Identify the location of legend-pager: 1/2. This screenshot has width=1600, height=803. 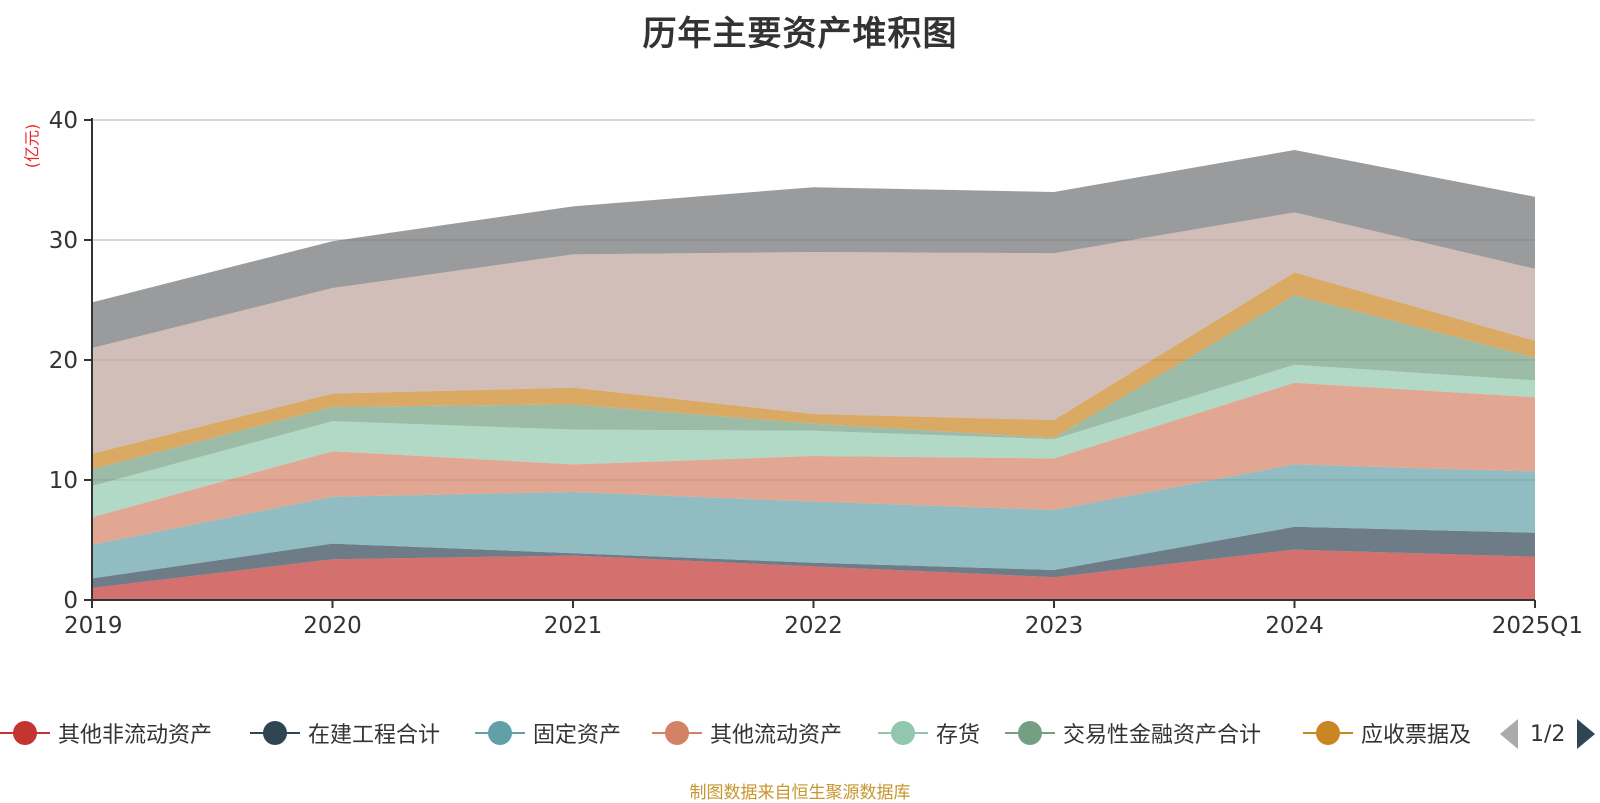
(1548, 734).